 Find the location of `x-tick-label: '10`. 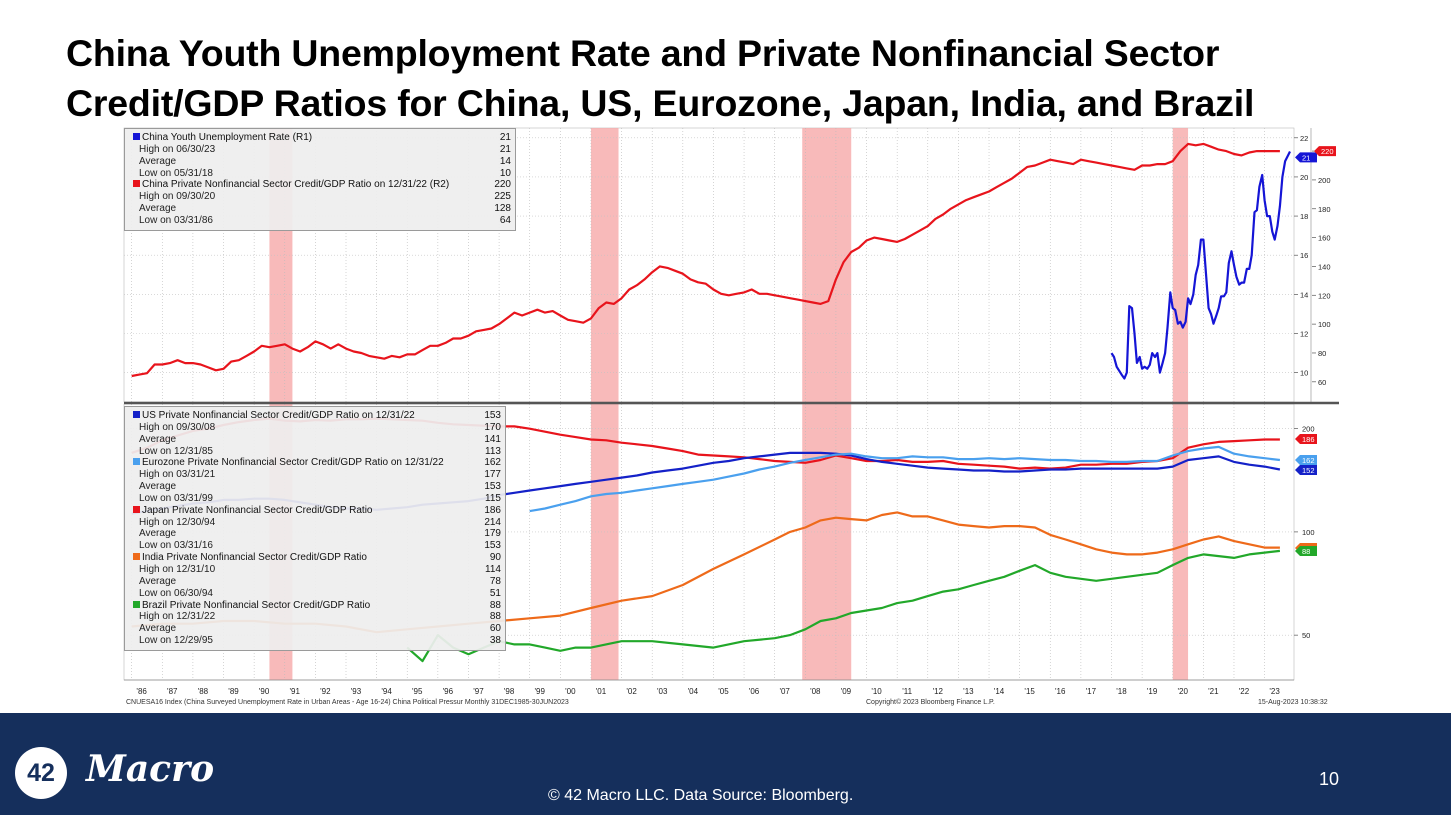

x-tick-label: '10 is located at coordinates (876, 691).